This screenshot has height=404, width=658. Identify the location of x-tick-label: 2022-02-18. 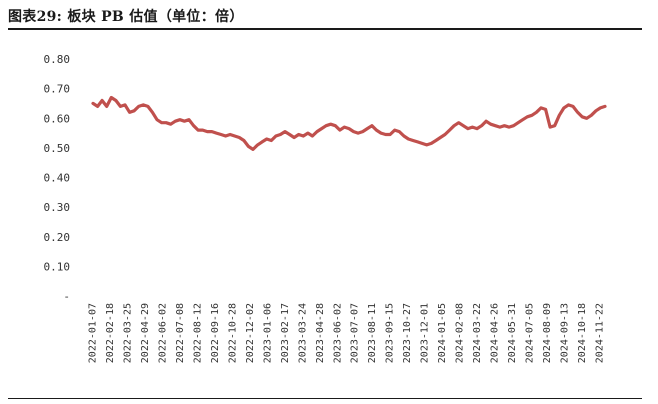
(110, 333).